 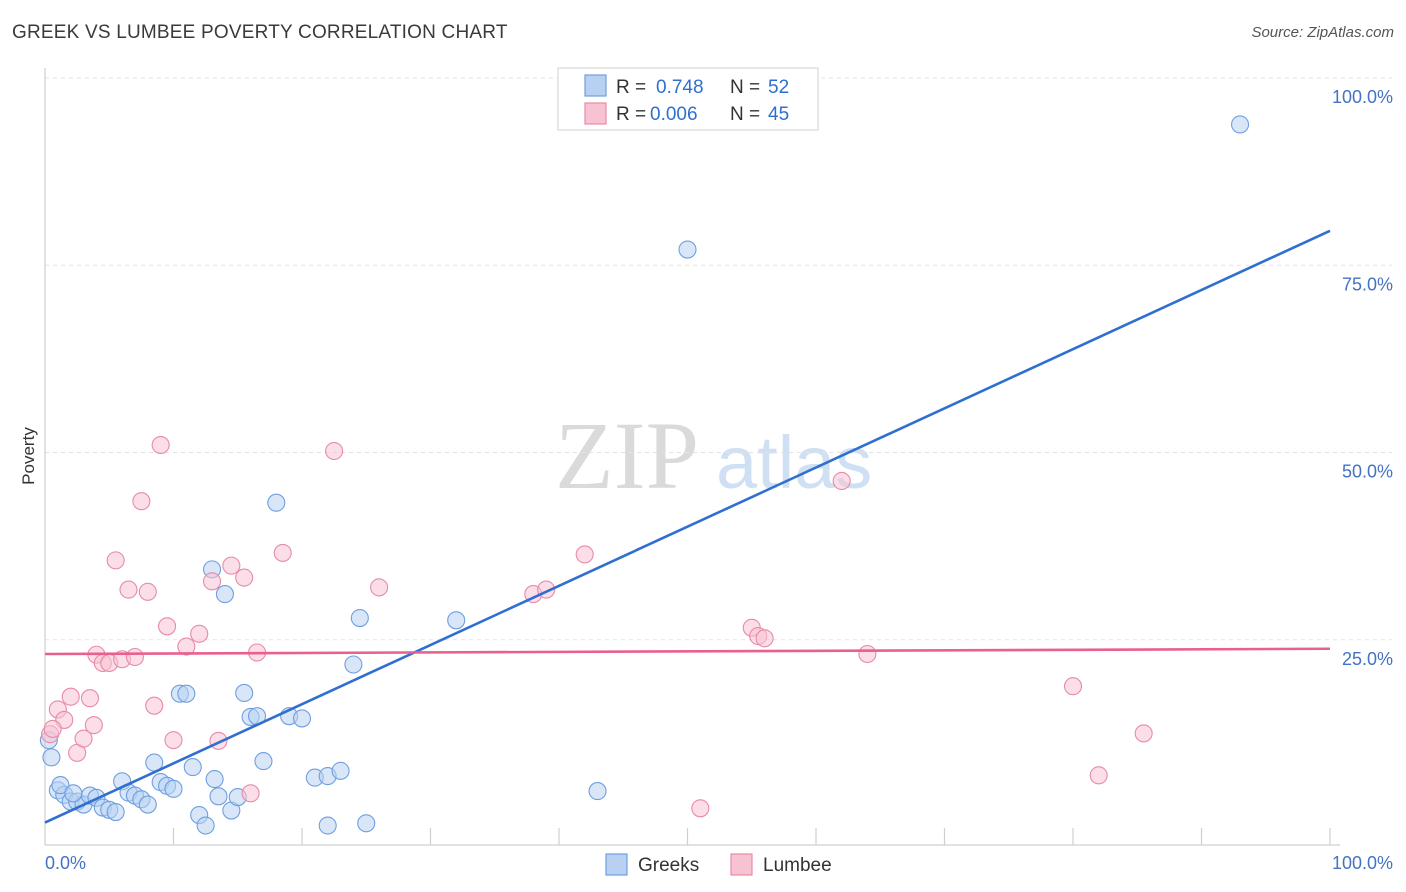 What do you see at coordinates (1362, 863) in the screenshot?
I see `x-tick-label-100: 100.0%` at bounding box center [1362, 863].